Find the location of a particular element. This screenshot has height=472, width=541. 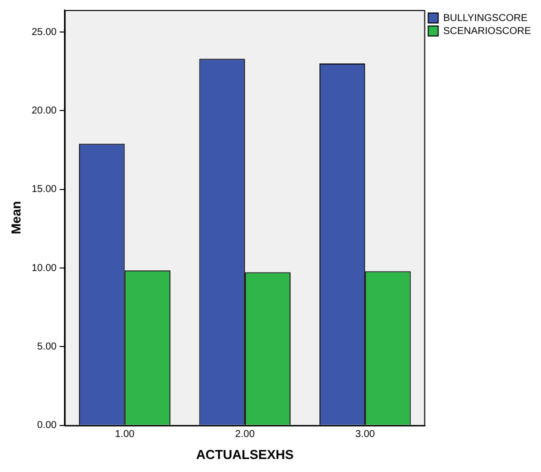

x-axis-title: ACTUALSEXHS is located at coordinates (245, 454).